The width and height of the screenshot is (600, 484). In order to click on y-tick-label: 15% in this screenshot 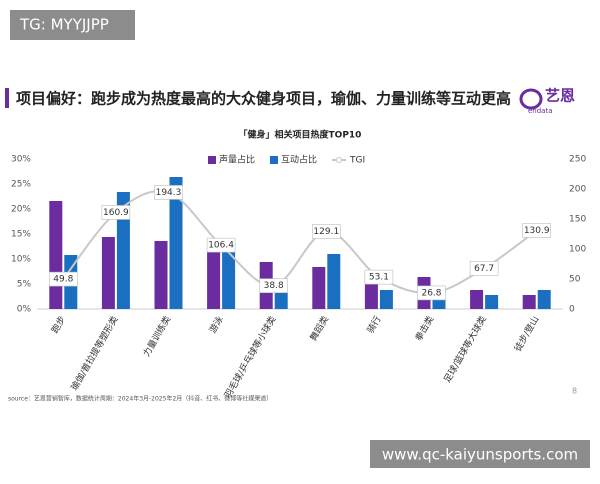, I will do `click(21, 235)`.